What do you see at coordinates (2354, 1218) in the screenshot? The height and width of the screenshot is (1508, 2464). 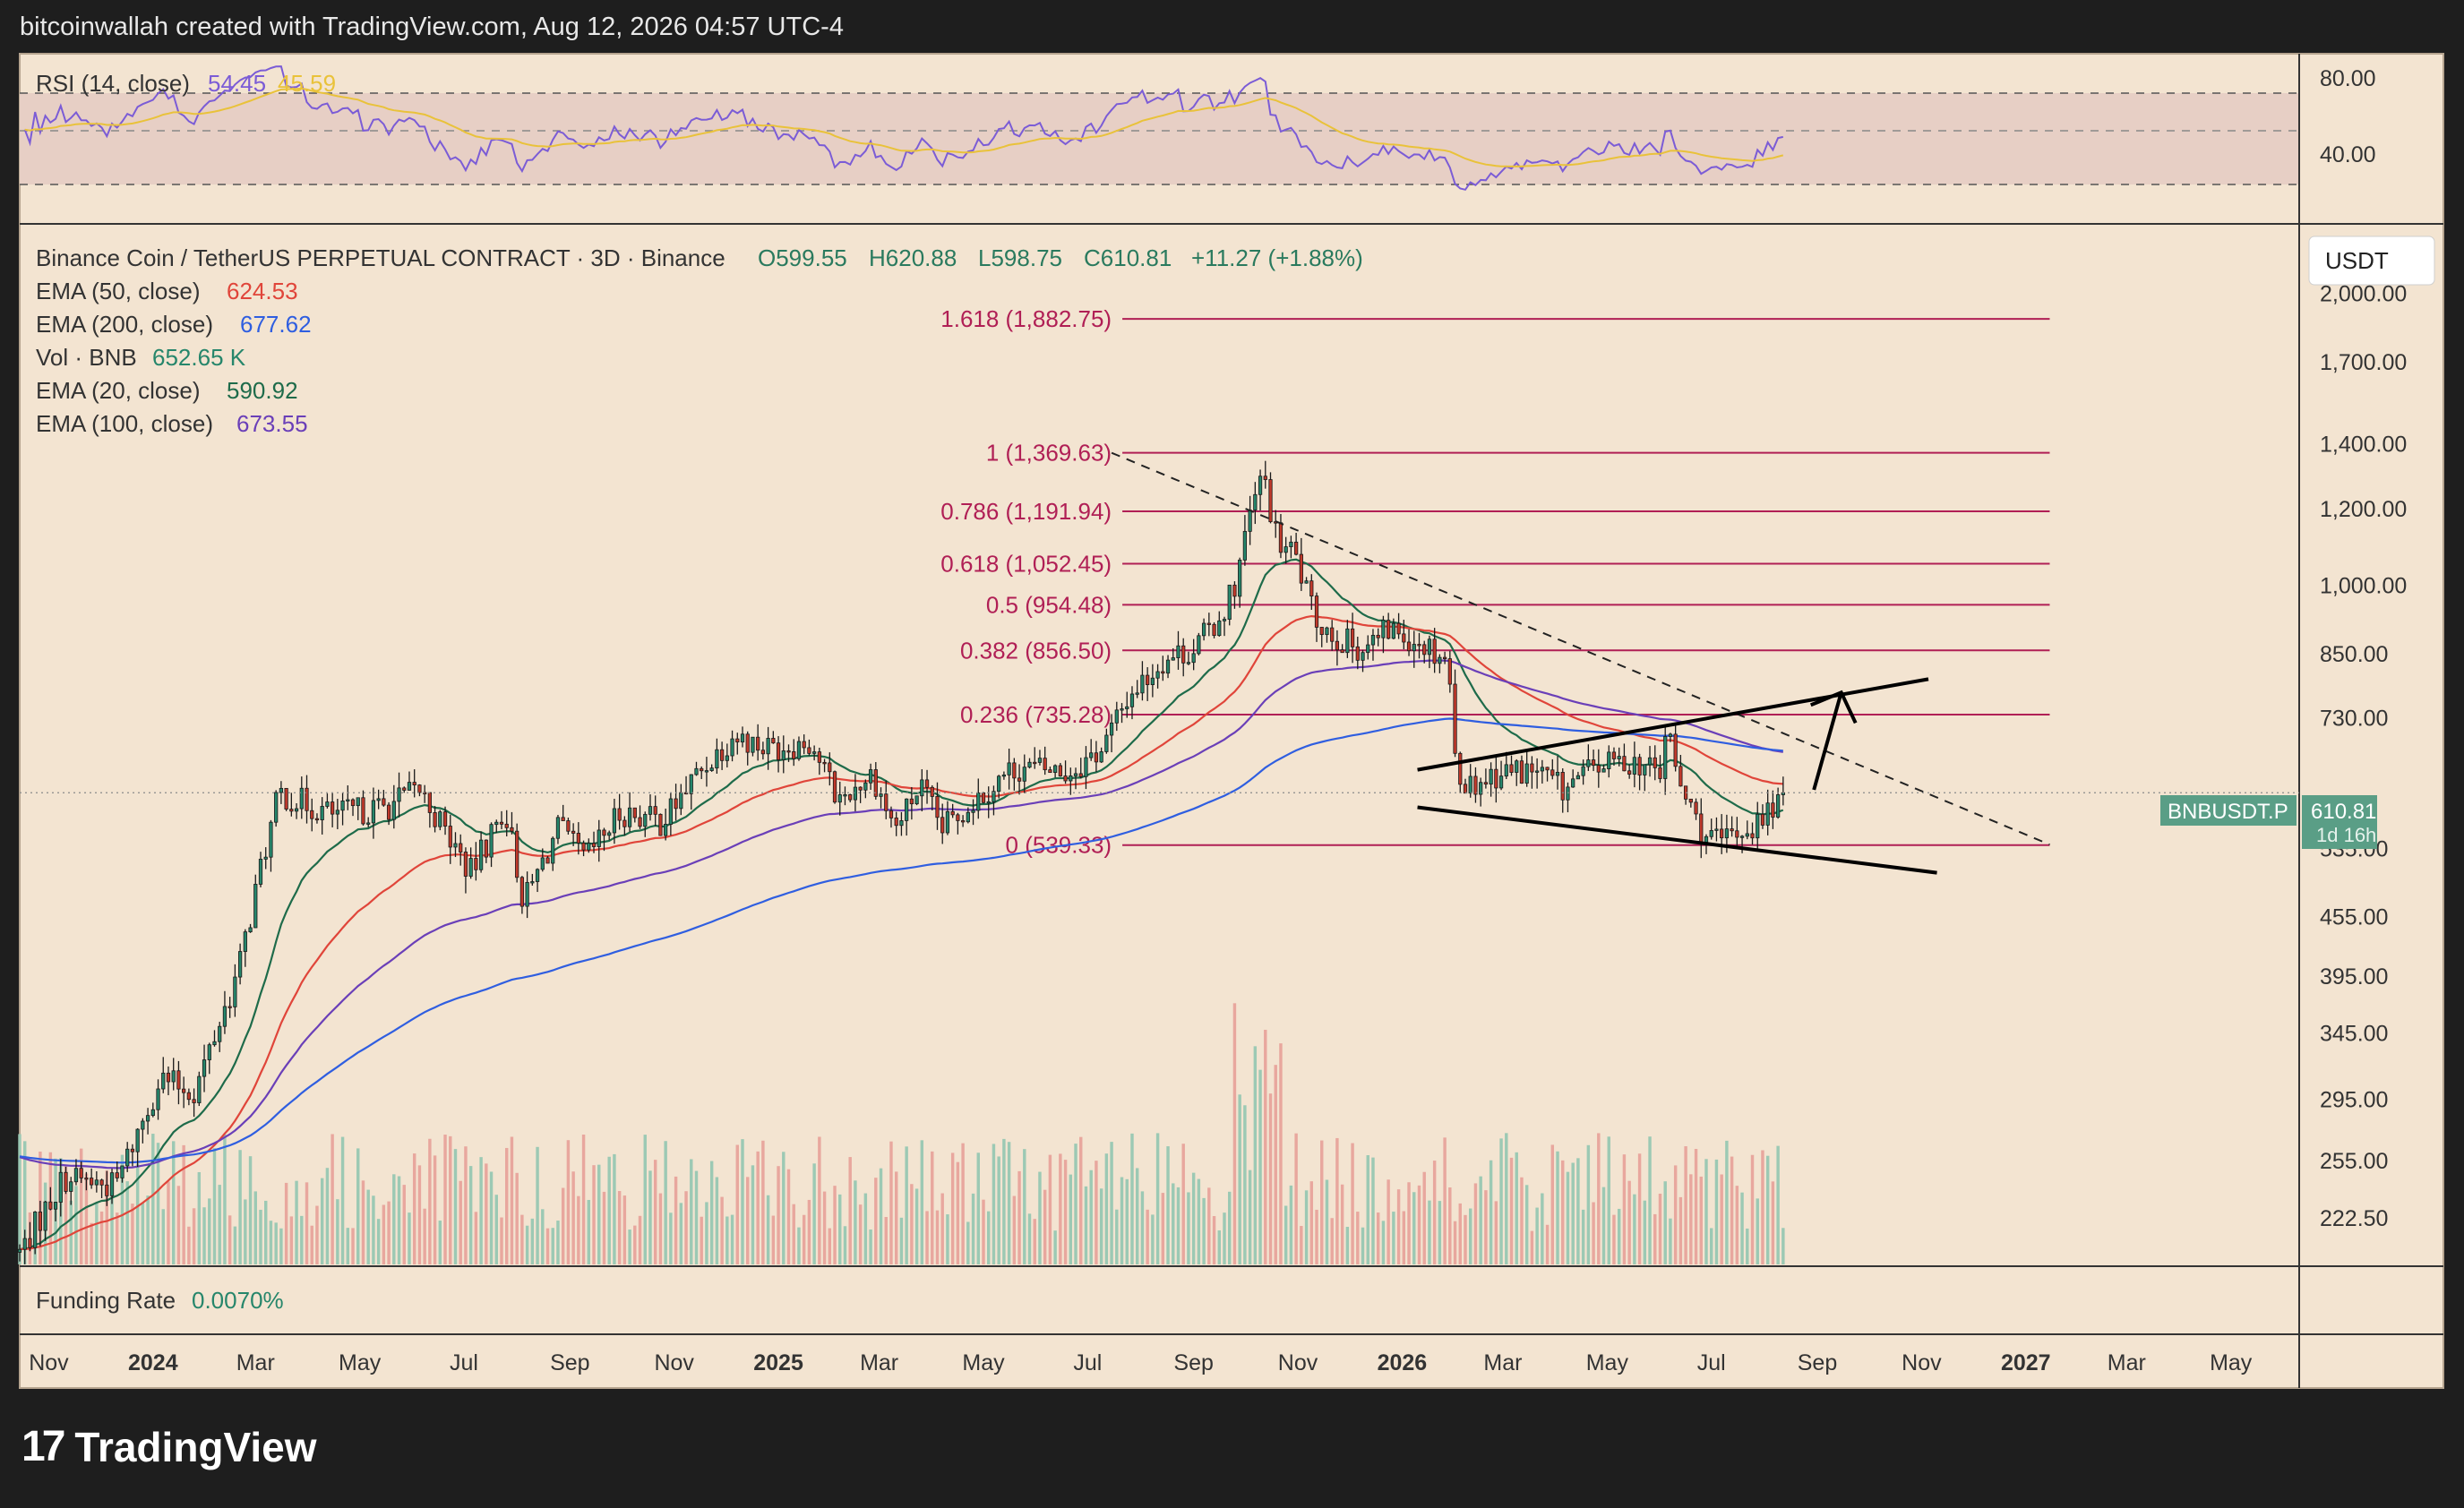 I see `y-tick-label: 222.50` at bounding box center [2354, 1218].